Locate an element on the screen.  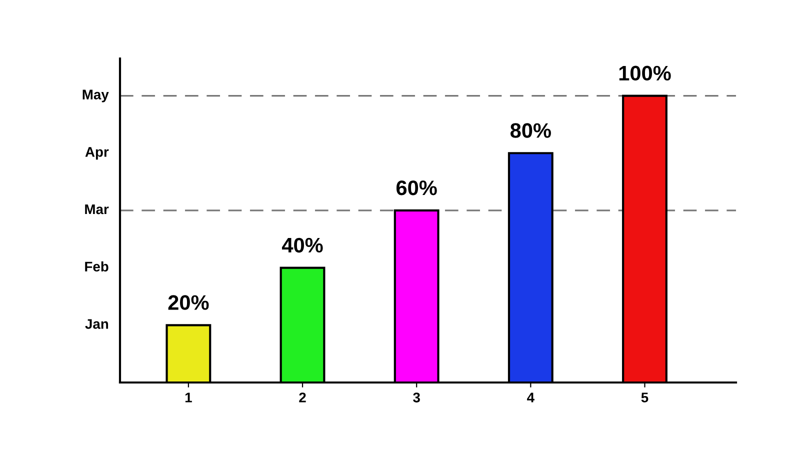
text: Apr is located at coordinates (97, 153).